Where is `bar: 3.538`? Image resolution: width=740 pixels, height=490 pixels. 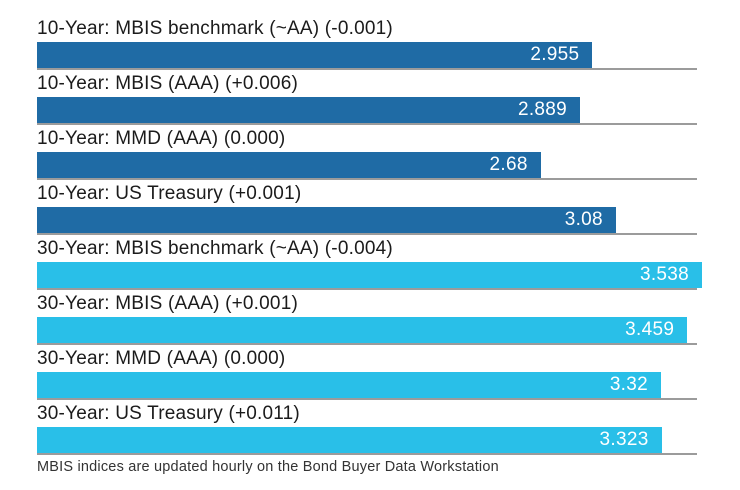
bar: 3.538 is located at coordinates (369, 275).